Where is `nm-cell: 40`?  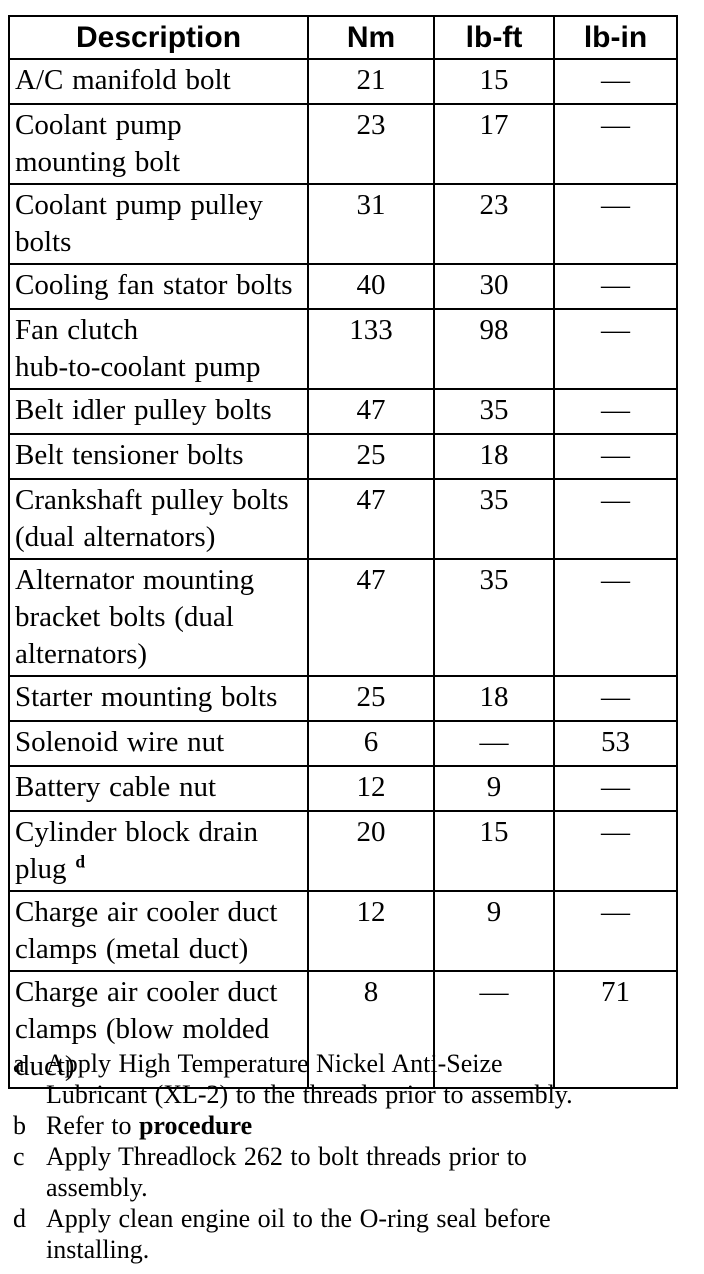 nm-cell: 40 is located at coordinates (371, 286).